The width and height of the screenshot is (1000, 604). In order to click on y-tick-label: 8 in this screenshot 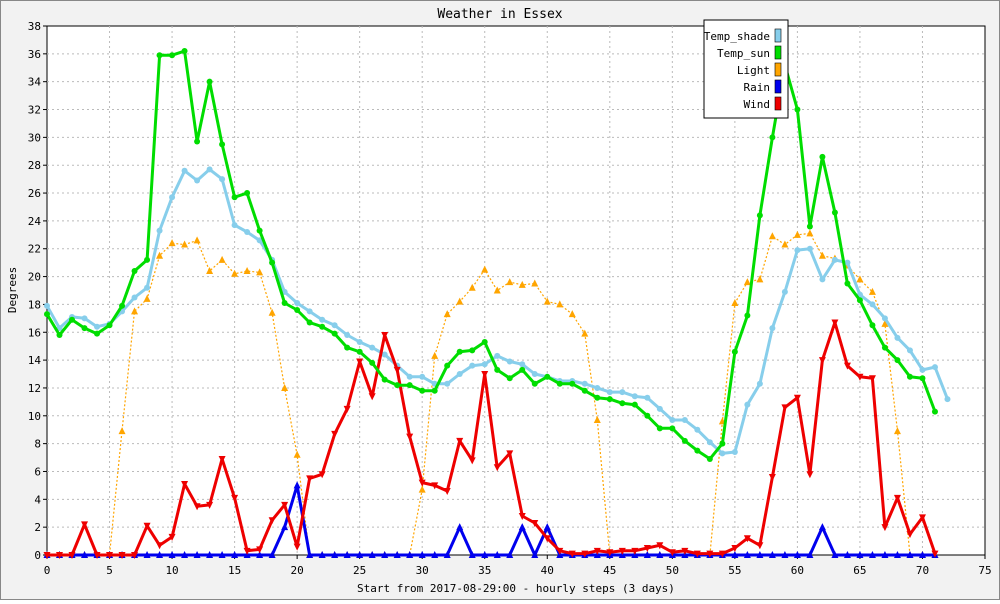, I will do `click(37, 444)`.